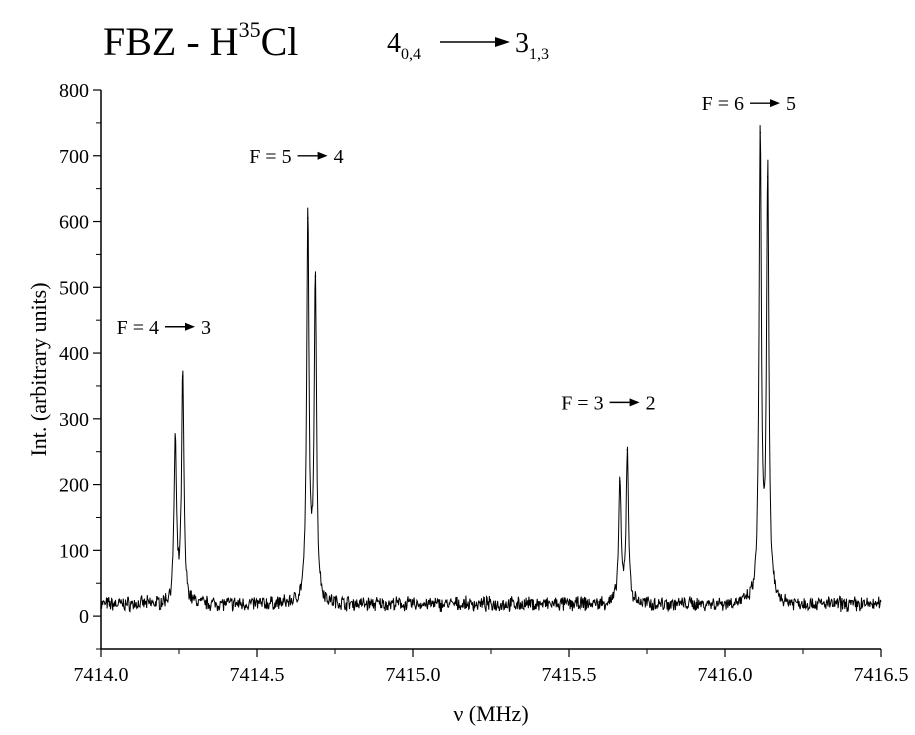  What do you see at coordinates (250, 29) in the screenshot?
I see `title-isotope: 35` at bounding box center [250, 29].